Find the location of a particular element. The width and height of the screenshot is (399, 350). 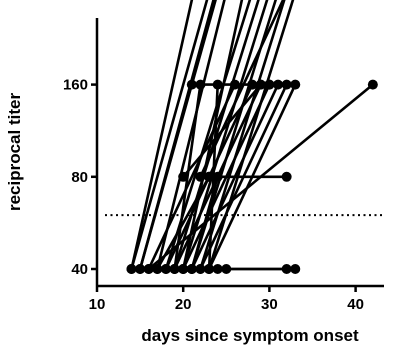

x-tick-label: 30 is located at coordinates (269, 304).